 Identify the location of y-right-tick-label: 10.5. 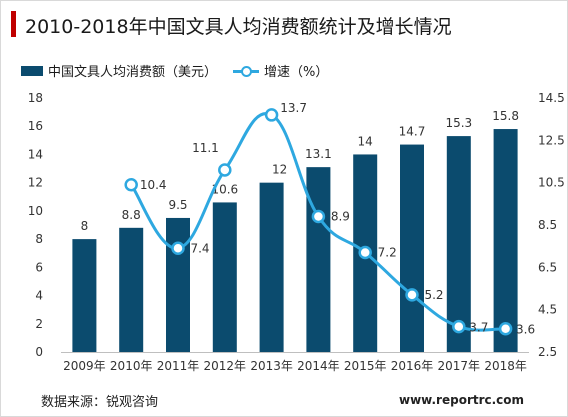
(551, 183).